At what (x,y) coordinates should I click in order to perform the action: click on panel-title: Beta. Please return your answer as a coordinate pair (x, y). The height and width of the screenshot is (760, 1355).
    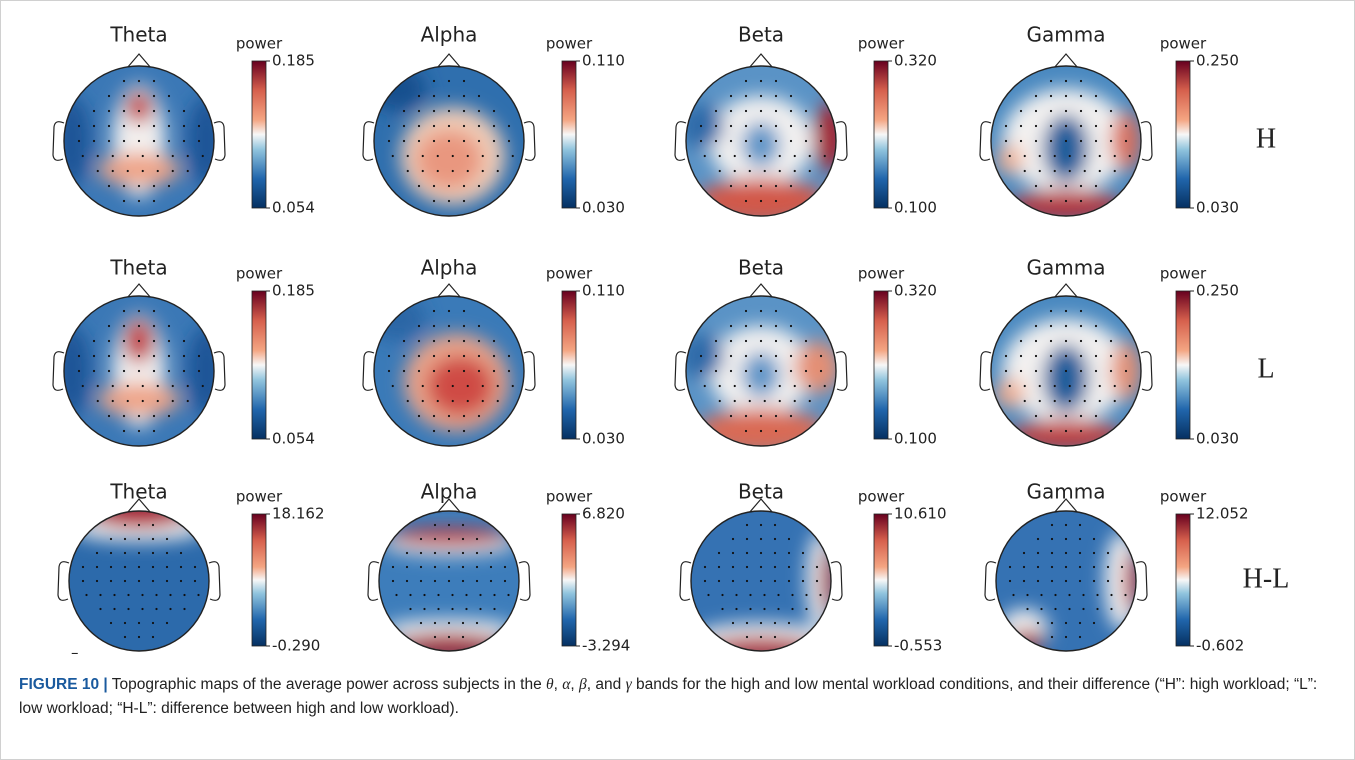
    Looking at the image, I should click on (761, 268).